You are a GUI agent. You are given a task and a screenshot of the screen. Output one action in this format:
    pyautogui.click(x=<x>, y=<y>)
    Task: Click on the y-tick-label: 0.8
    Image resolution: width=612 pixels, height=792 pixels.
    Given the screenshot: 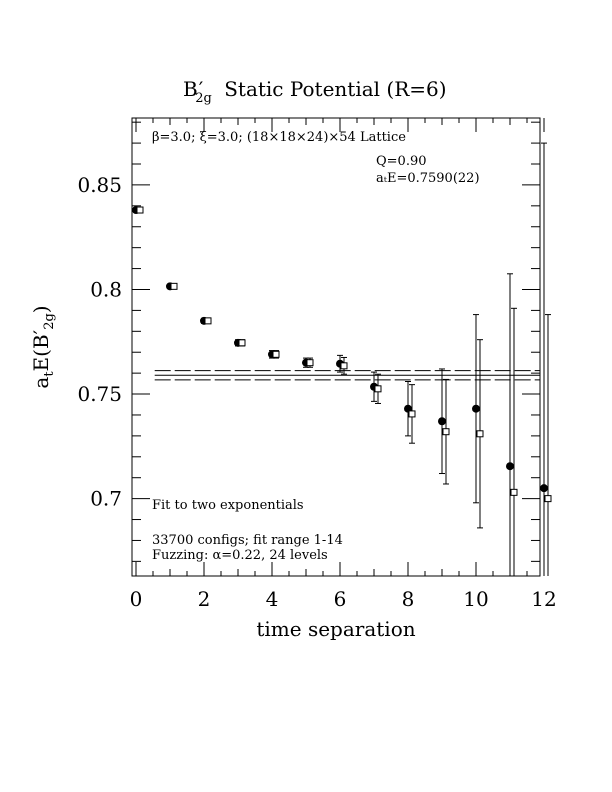 What is the action you would take?
    pyautogui.click(x=106, y=289)
    